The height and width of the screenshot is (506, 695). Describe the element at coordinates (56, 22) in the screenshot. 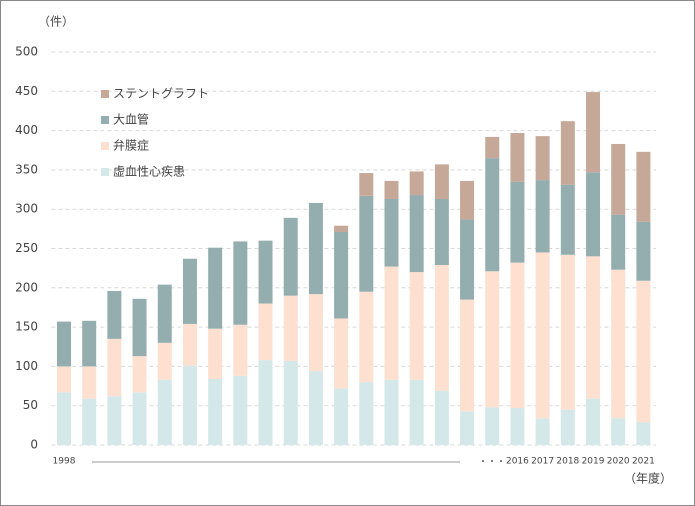

I see `y-unit-label: （件）` at that location.